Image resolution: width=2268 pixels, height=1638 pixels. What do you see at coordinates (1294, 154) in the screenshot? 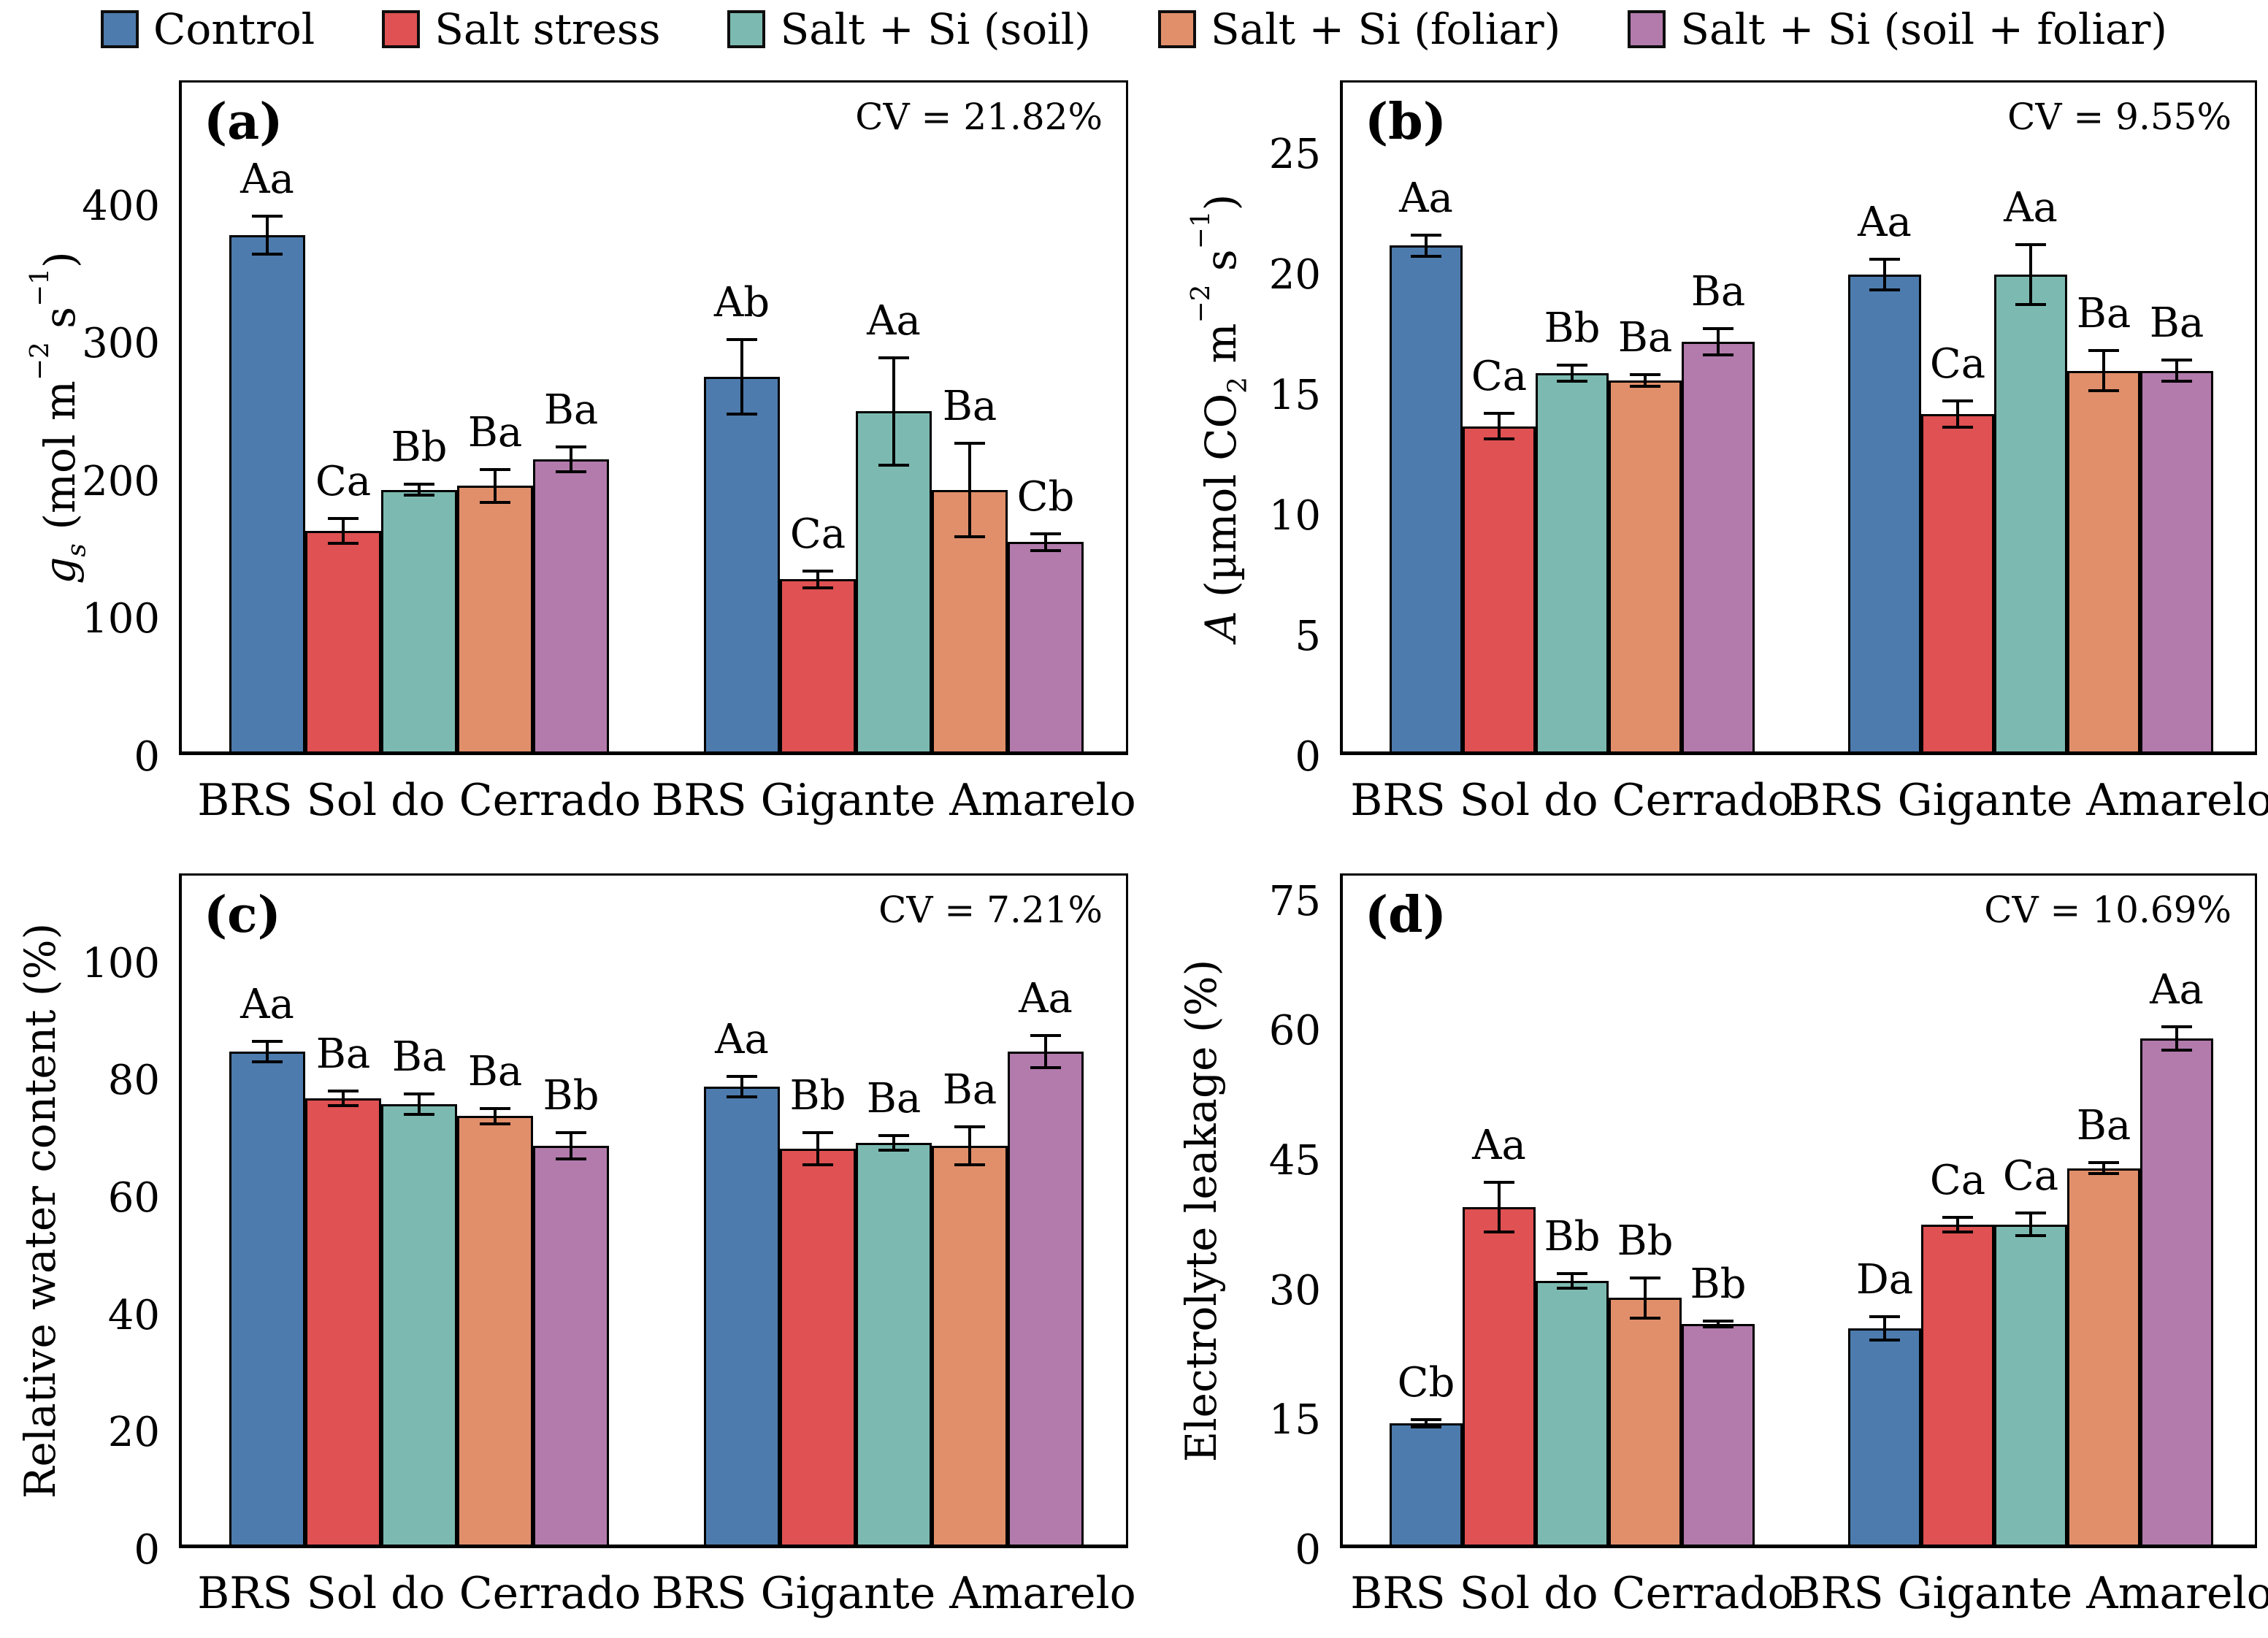
I see `y-tick-label: 25` at bounding box center [1294, 154].